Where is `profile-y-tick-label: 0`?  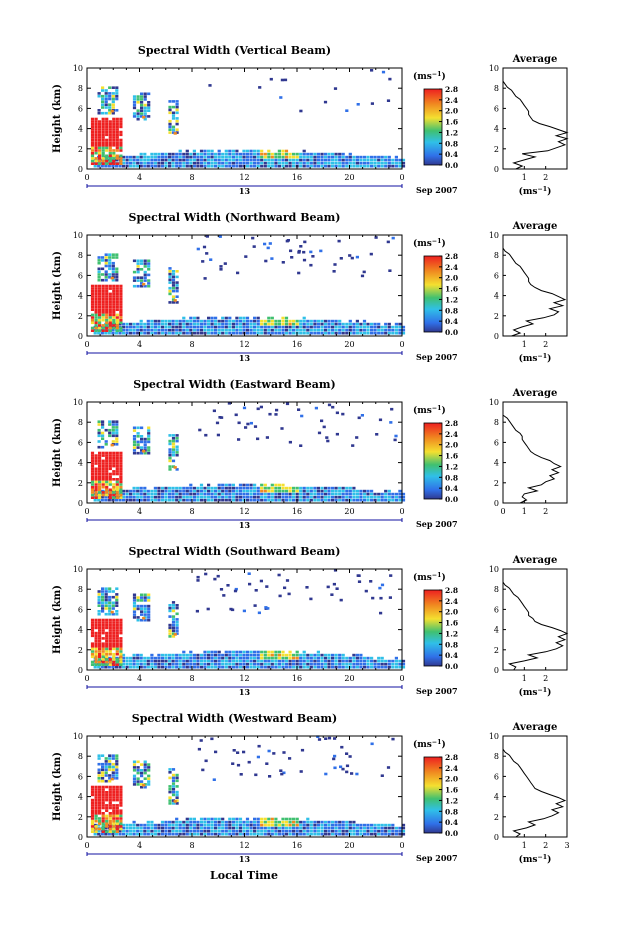
profile-y-tick-label: 0 is located at coordinates (496, 503).